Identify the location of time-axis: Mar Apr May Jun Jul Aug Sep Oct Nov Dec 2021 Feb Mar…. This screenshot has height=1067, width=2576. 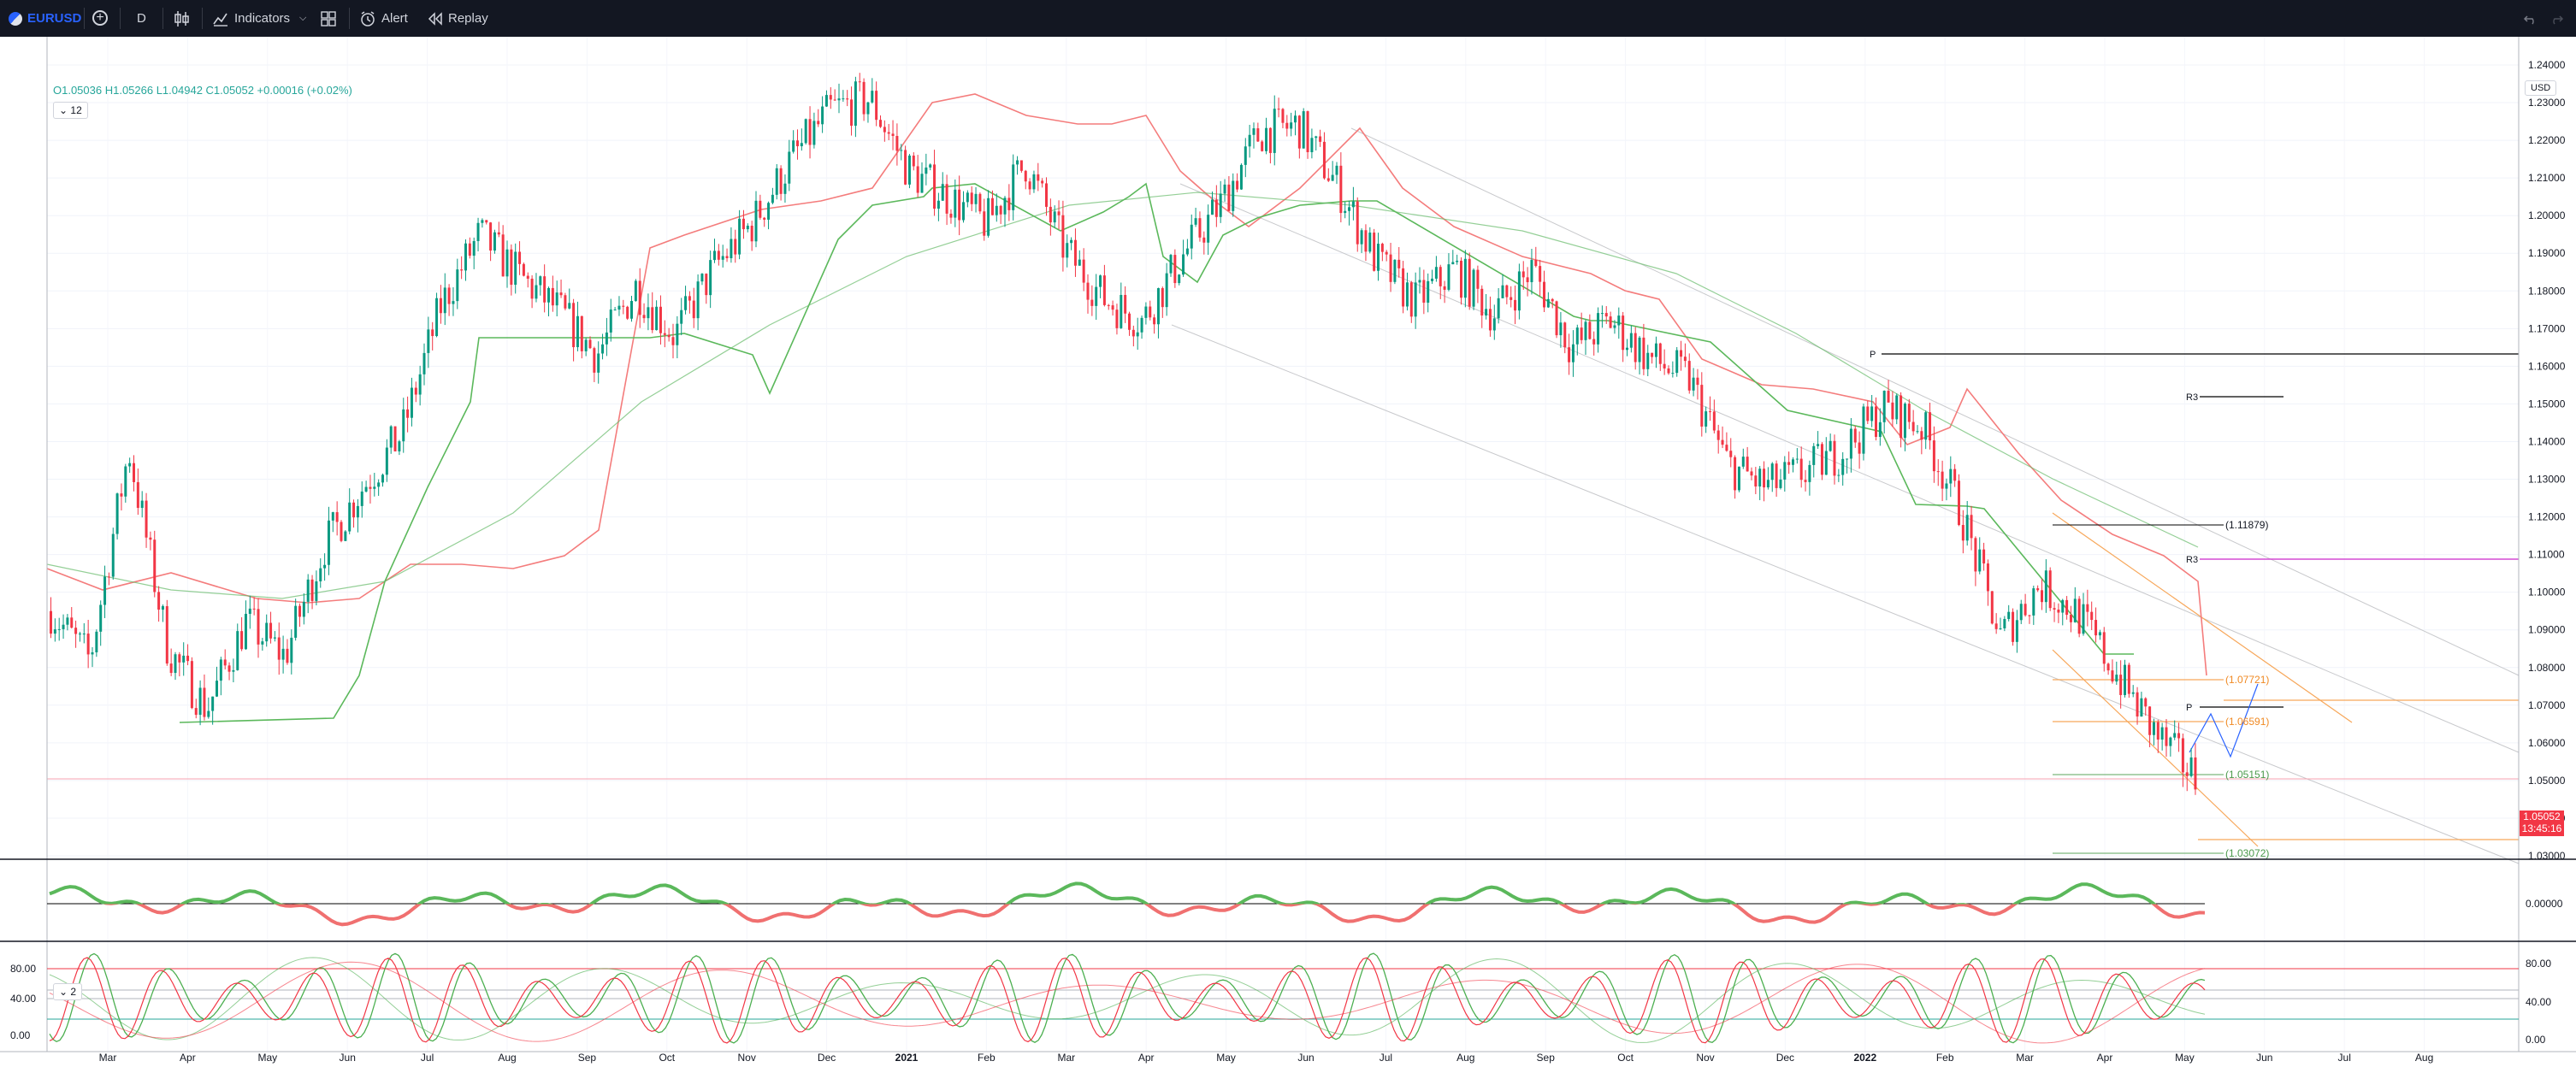
(1266, 1058).